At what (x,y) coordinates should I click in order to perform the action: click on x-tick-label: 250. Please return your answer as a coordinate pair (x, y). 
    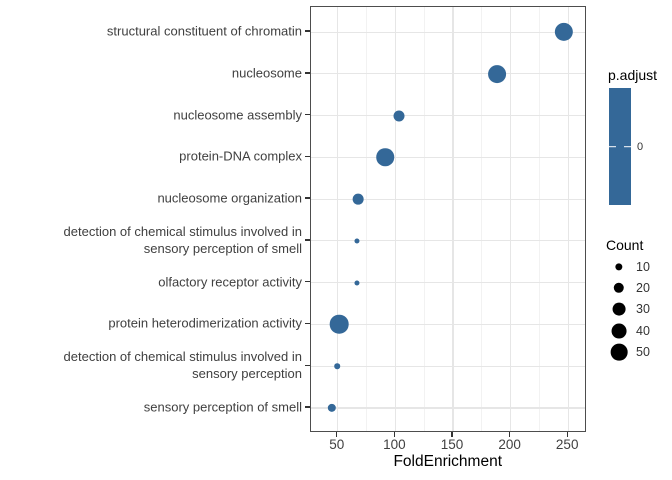
    Looking at the image, I should click on (567, 444).